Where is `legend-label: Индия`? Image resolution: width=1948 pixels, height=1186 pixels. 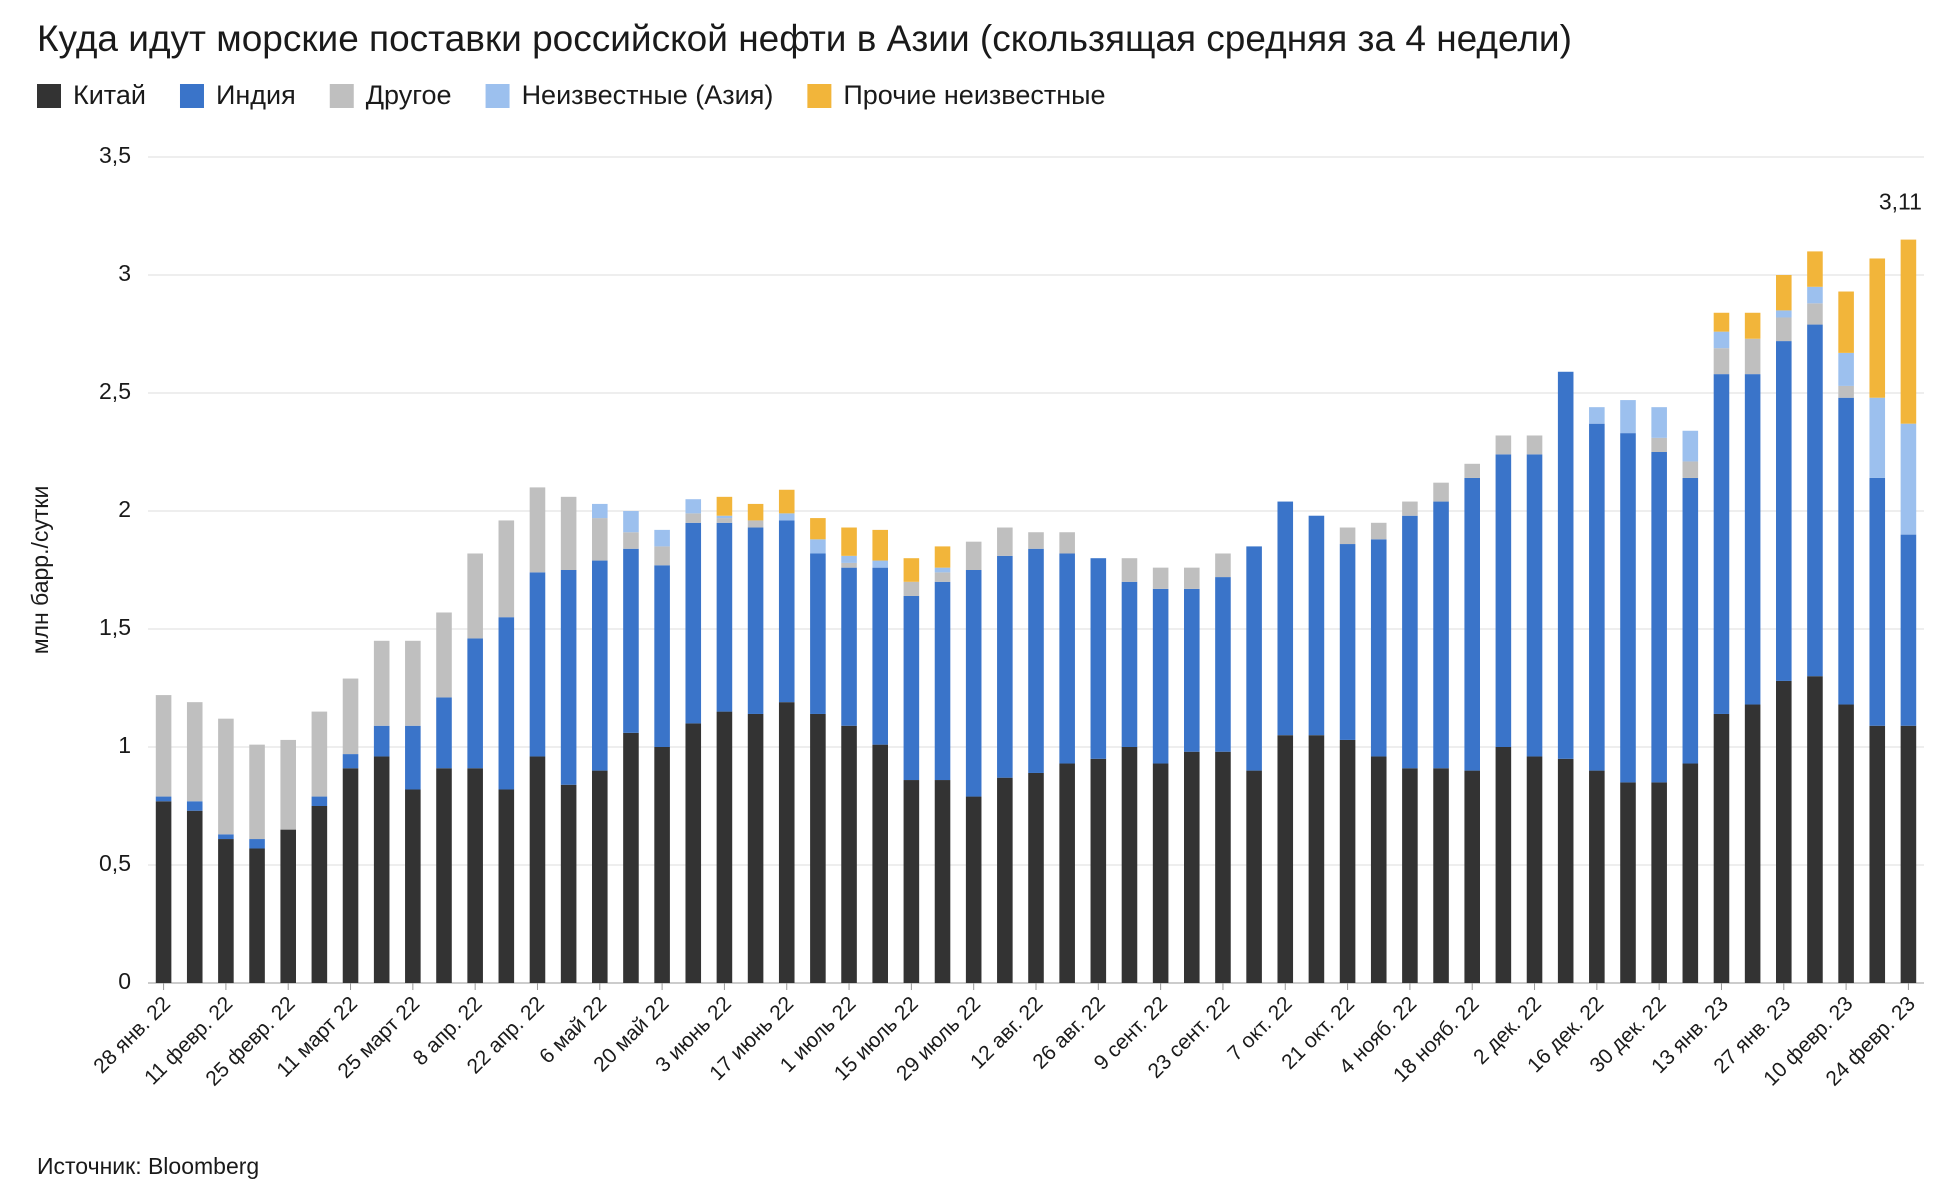 legend-label: Индия is located at coordinates (256, 95).